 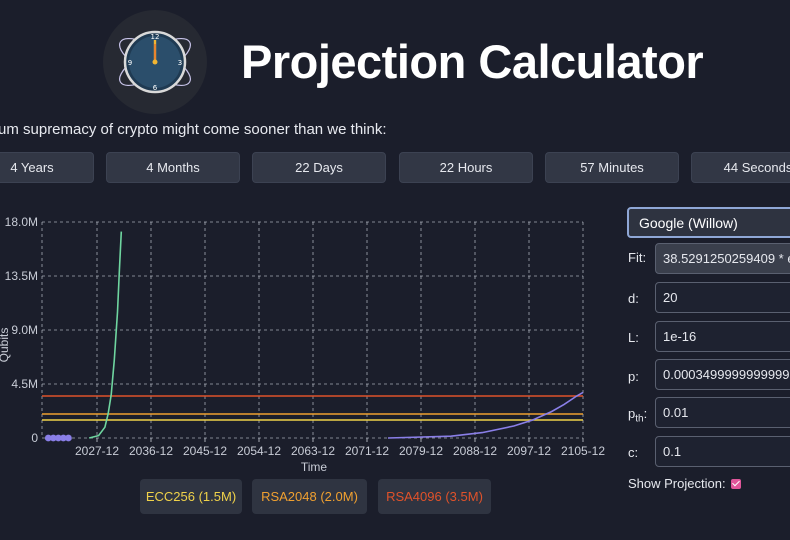 What do you see at coordinates (313, 451) in the screenshot?
I see `x-tick-label: 2063-12` at bounding box center [313, 451].